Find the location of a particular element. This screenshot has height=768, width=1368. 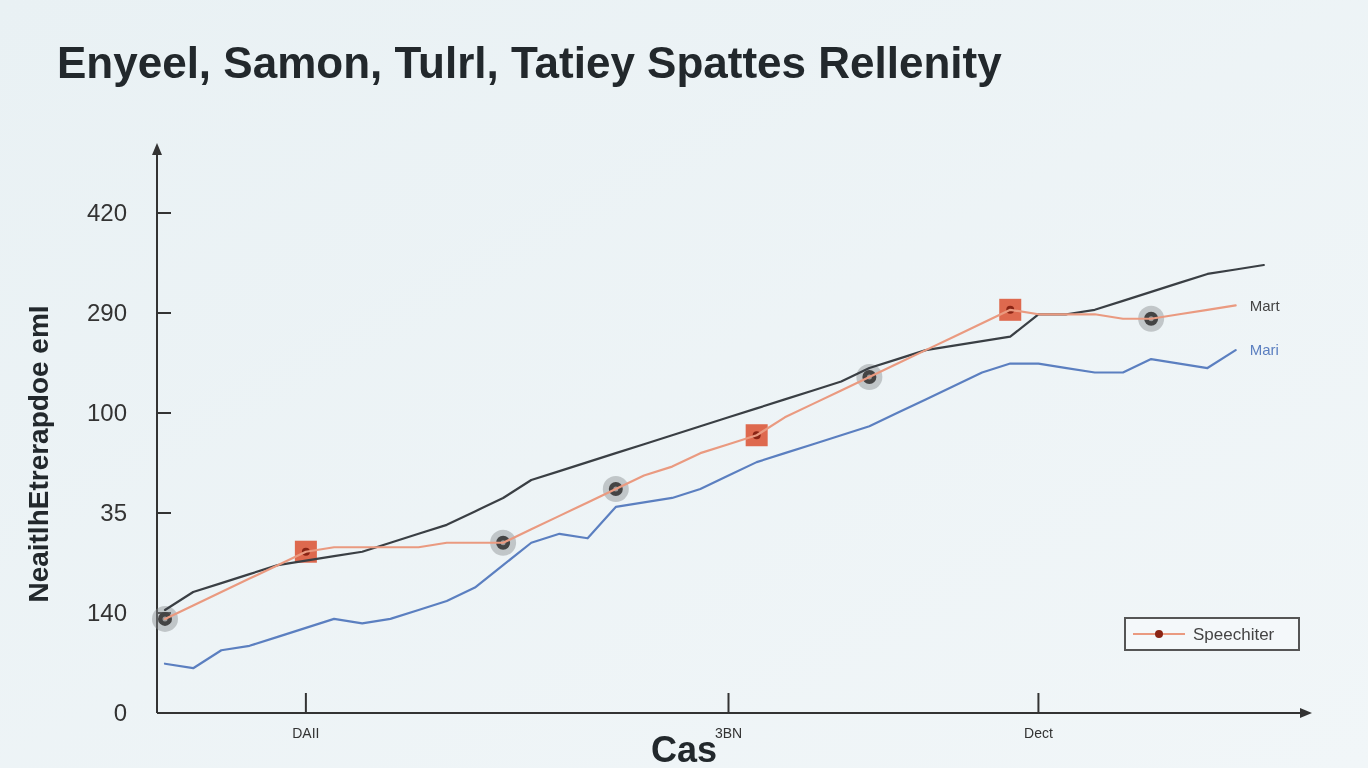

text: 35 is located at coordinates (113, 513).